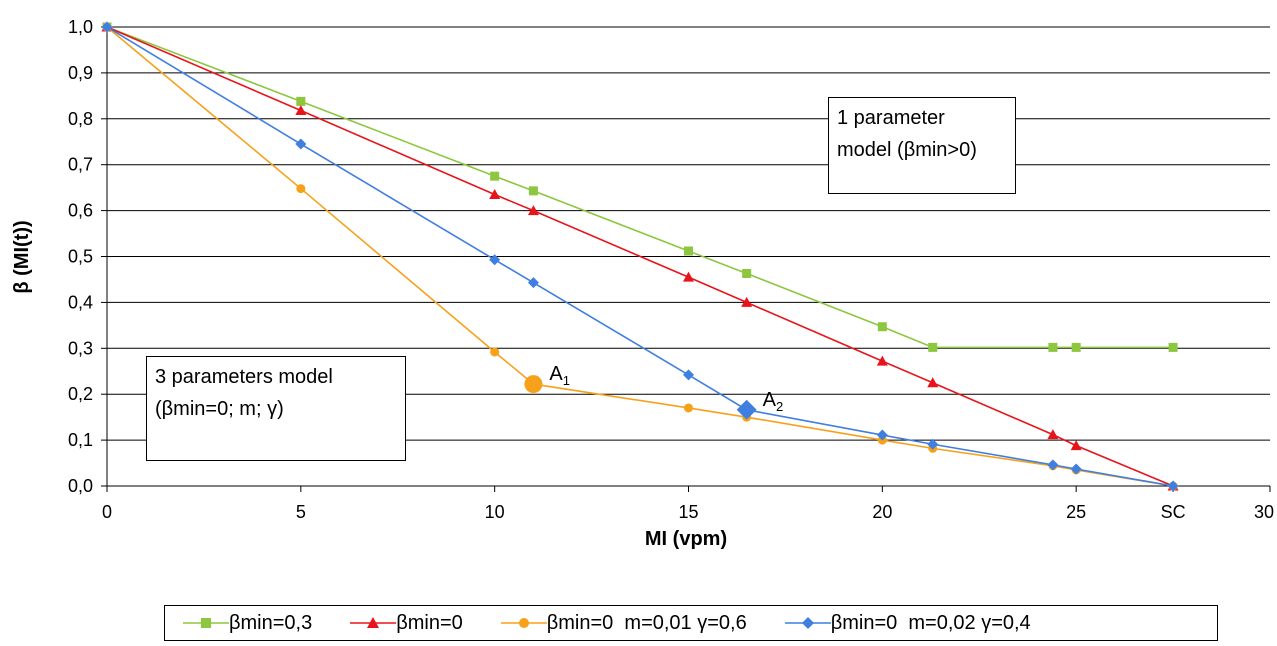 This screenshot has height=646, width=1277. What do you see at coordinates (244, 377) in the screenshot?
I see `annotation-line: 3 parameters model` at bounding box center [244, 377].